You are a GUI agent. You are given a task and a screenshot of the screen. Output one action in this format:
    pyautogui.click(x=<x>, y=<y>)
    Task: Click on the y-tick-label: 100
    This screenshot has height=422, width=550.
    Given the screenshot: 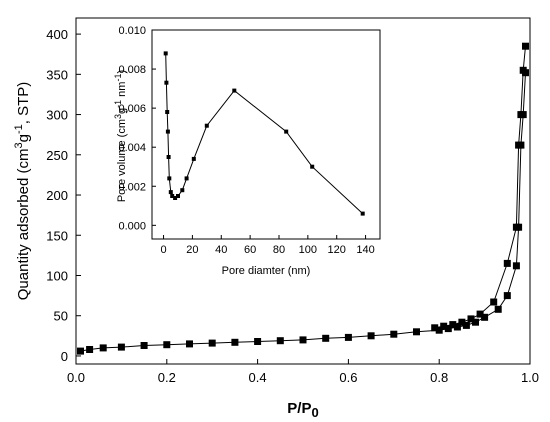 What is the action you would take?
    pyautogui.click(x=57, y=275)
    